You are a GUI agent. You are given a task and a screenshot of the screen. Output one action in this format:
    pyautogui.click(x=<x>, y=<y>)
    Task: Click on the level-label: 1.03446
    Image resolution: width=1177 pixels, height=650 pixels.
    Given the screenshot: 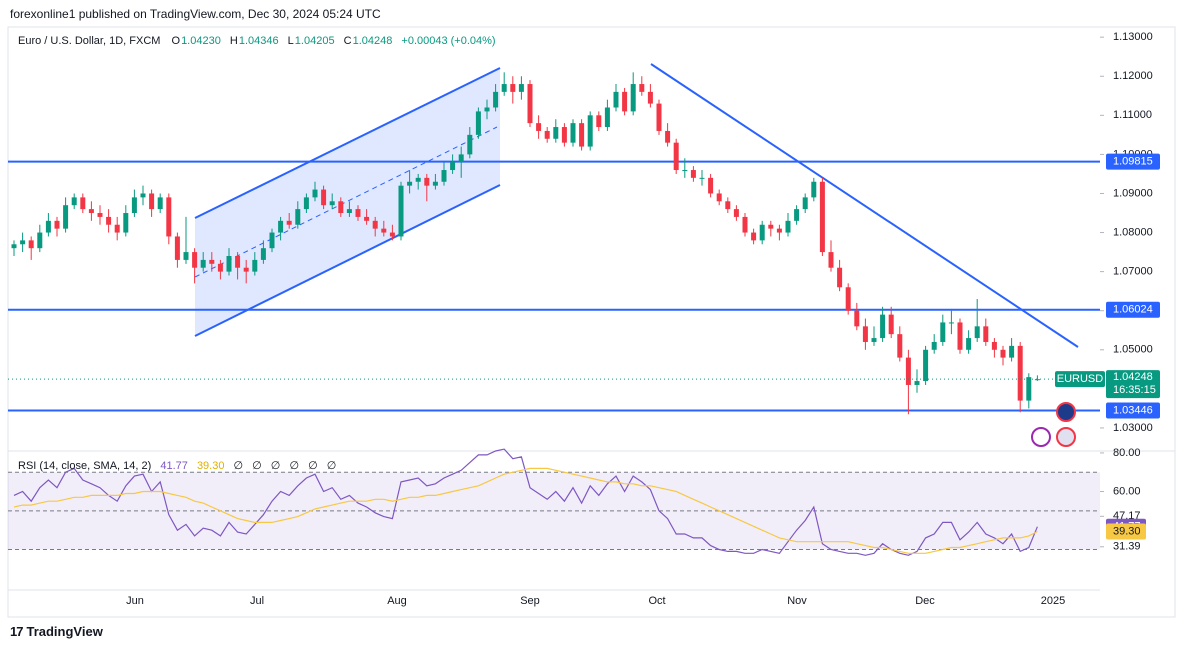 What is the action you would take?
    pyautogui.click(x=1133, y=410)
    